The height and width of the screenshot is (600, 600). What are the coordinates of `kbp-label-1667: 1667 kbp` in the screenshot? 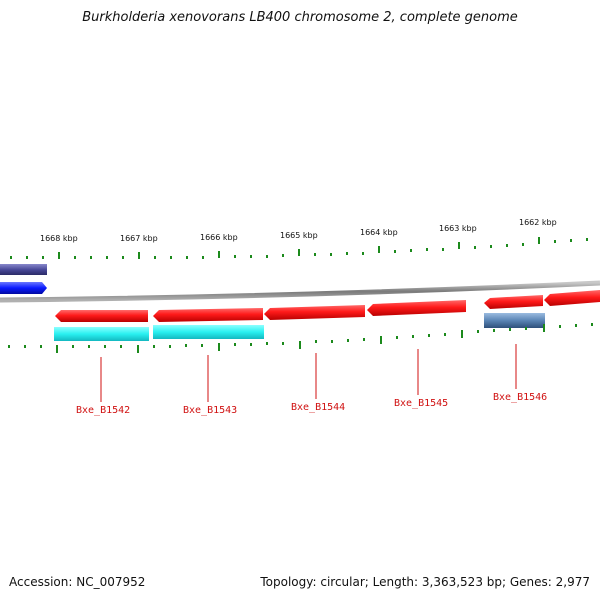 It's located at (139, 238).